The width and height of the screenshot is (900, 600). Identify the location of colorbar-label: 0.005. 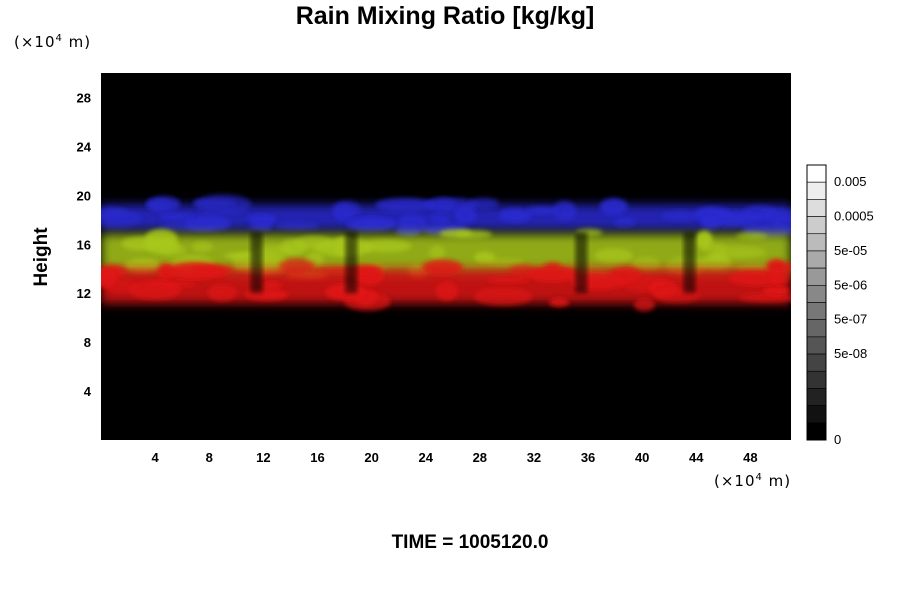
(850, 181).